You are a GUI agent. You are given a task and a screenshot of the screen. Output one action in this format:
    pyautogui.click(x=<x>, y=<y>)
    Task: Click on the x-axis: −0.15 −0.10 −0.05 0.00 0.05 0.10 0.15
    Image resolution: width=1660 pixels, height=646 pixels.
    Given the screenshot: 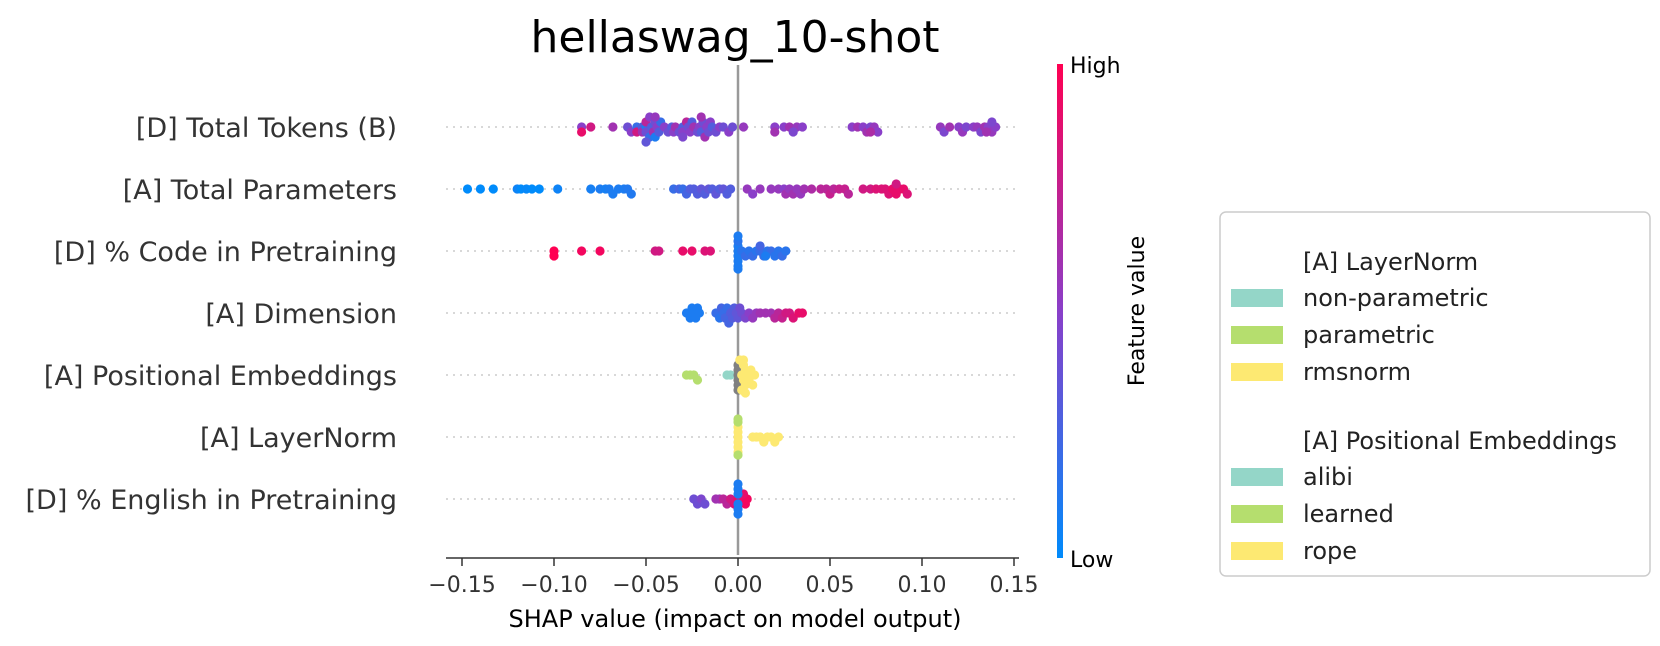 What is the action you would take?
    pyautogui.click(x=733, y=577)
    